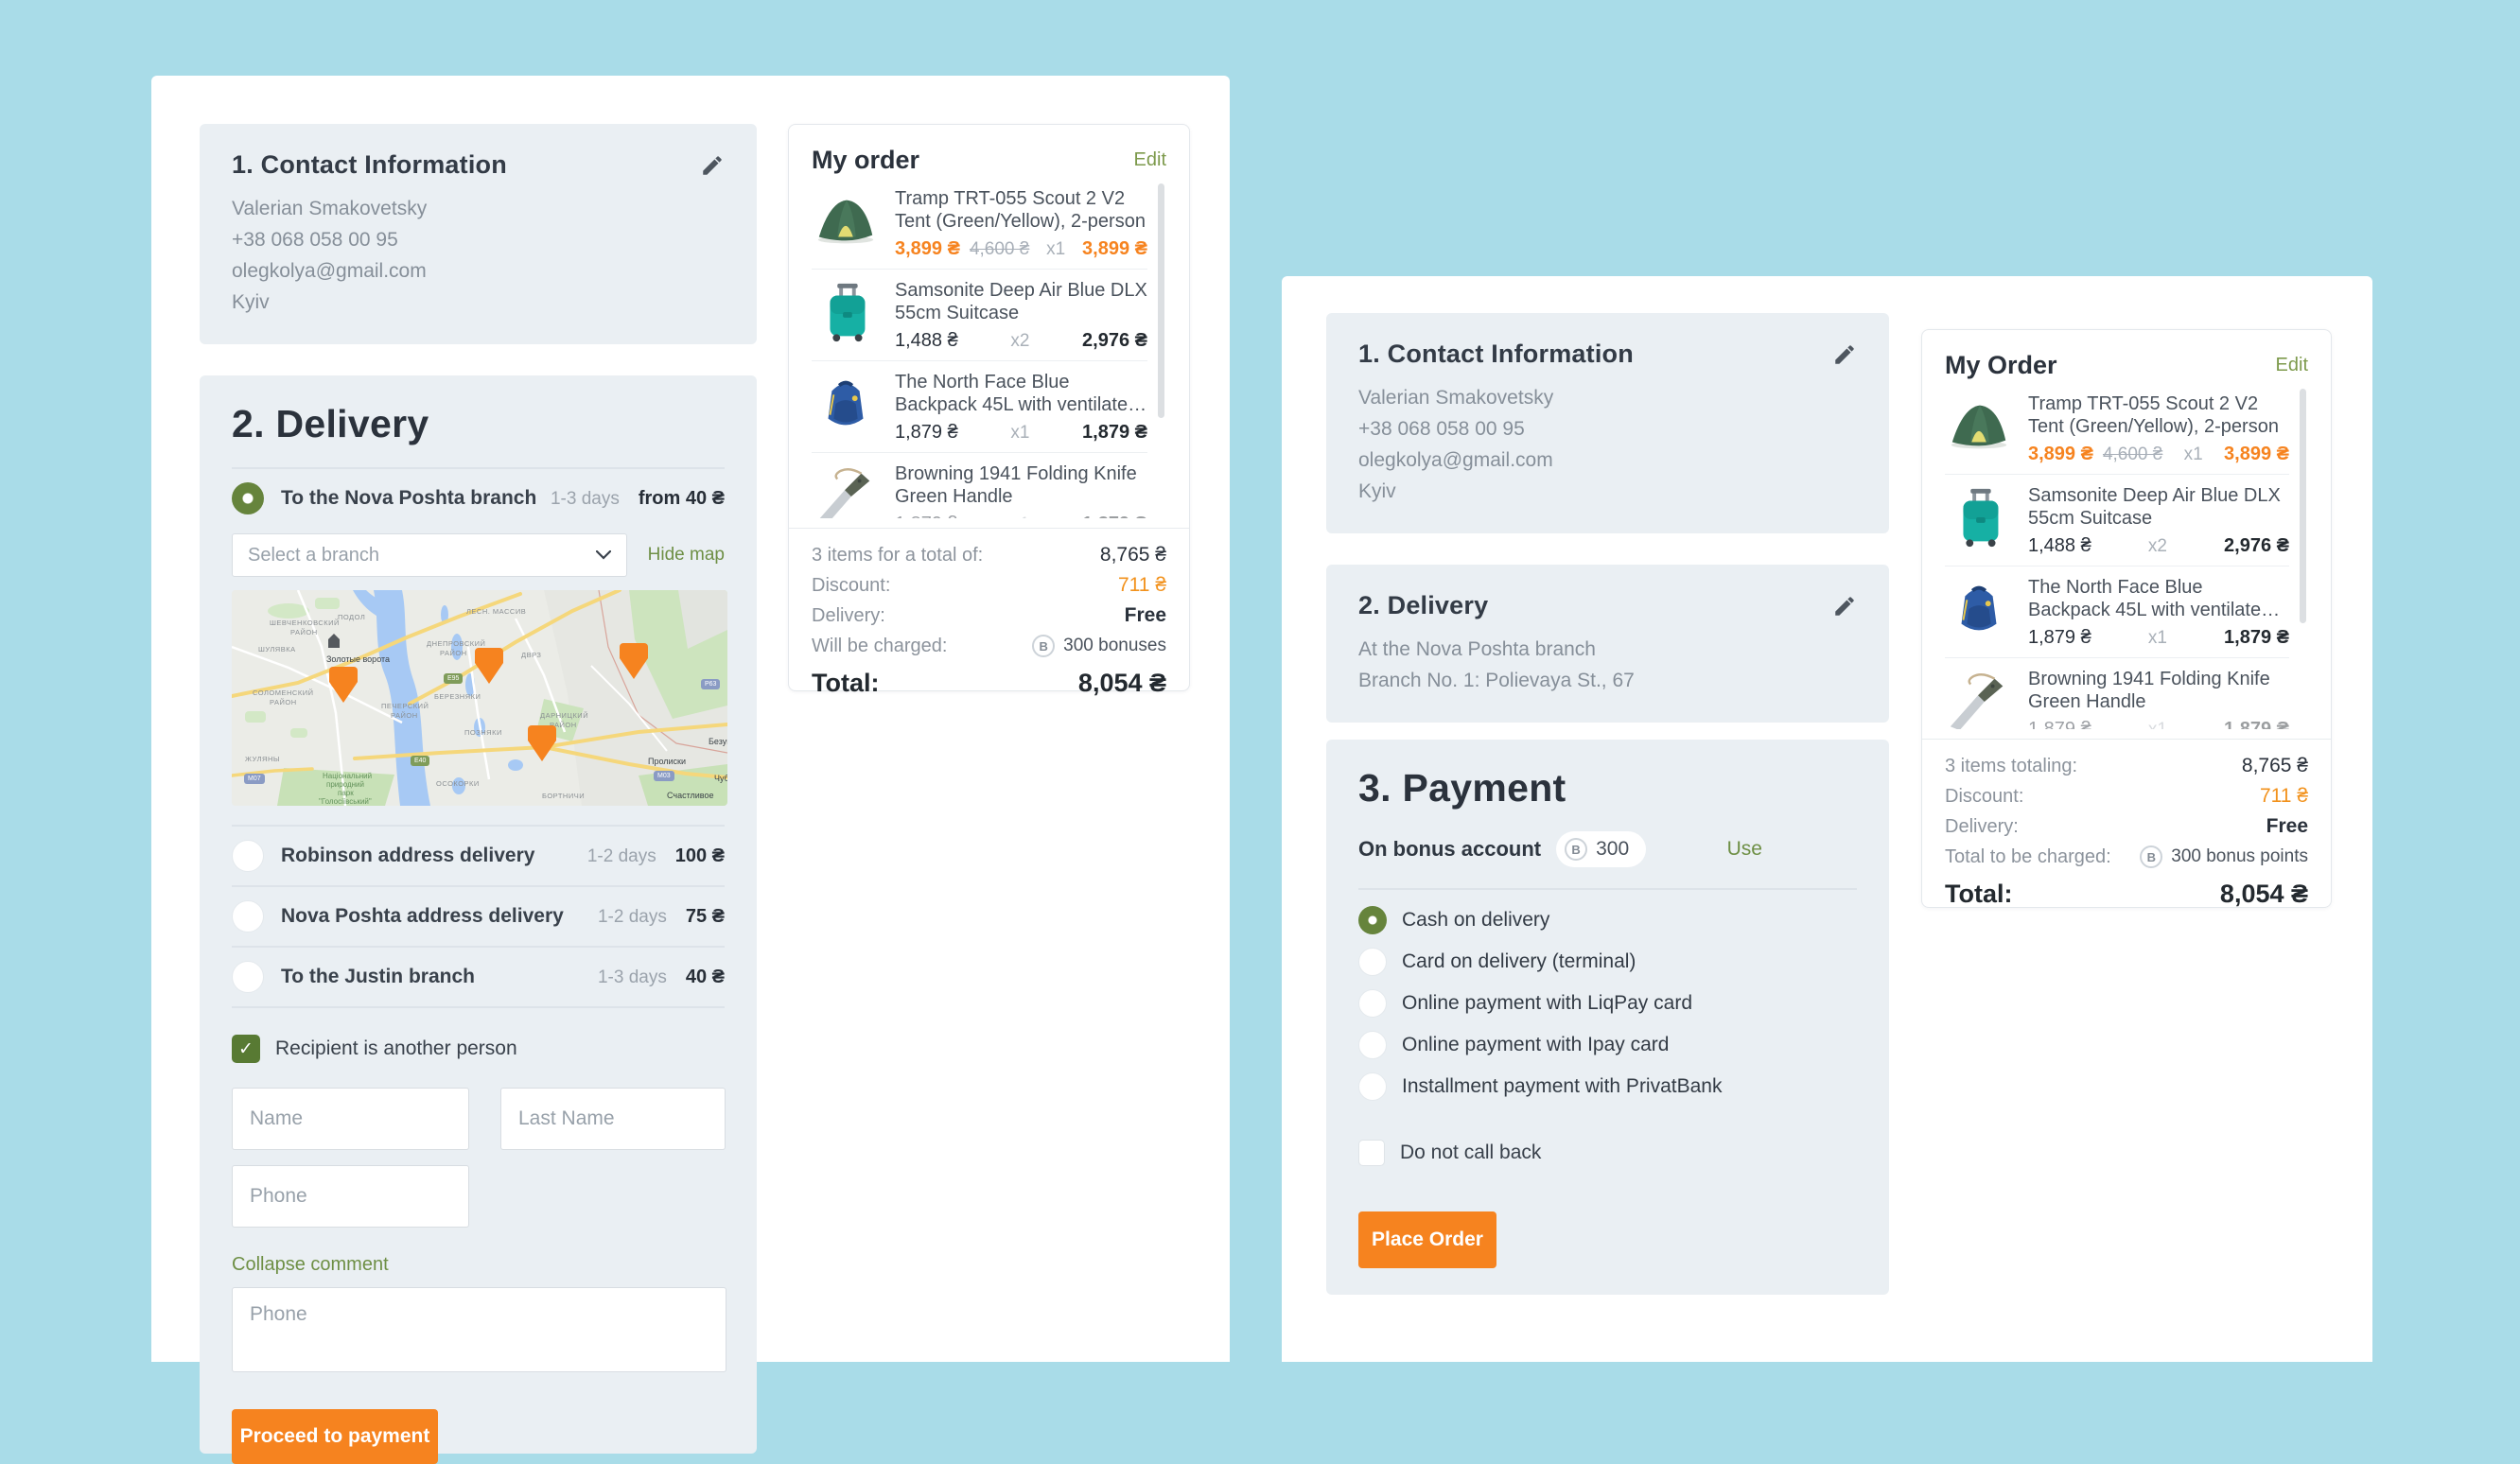 This screenshot has height=1464, width=2520. What do you see at coordinates (926, 340) in the screenshot?
I see `item-price: 1,488 ₴` at bounding box center [926, 340].